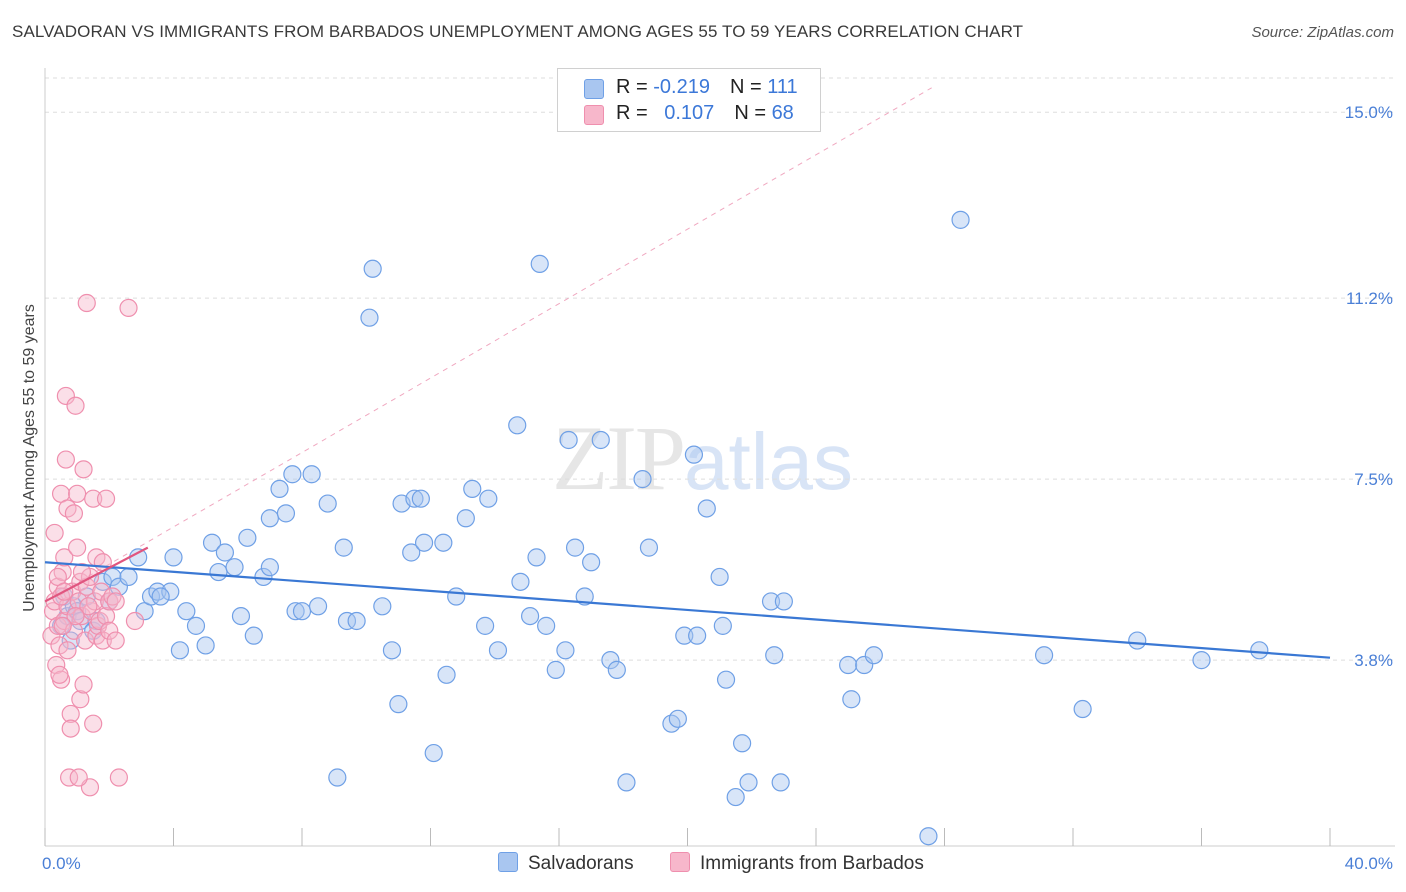 This screenshot has height=892, width=1406. Describe the element at coordinates (689, 113) in the screenshot. I see `legend-r-value: 0.107` at that location.